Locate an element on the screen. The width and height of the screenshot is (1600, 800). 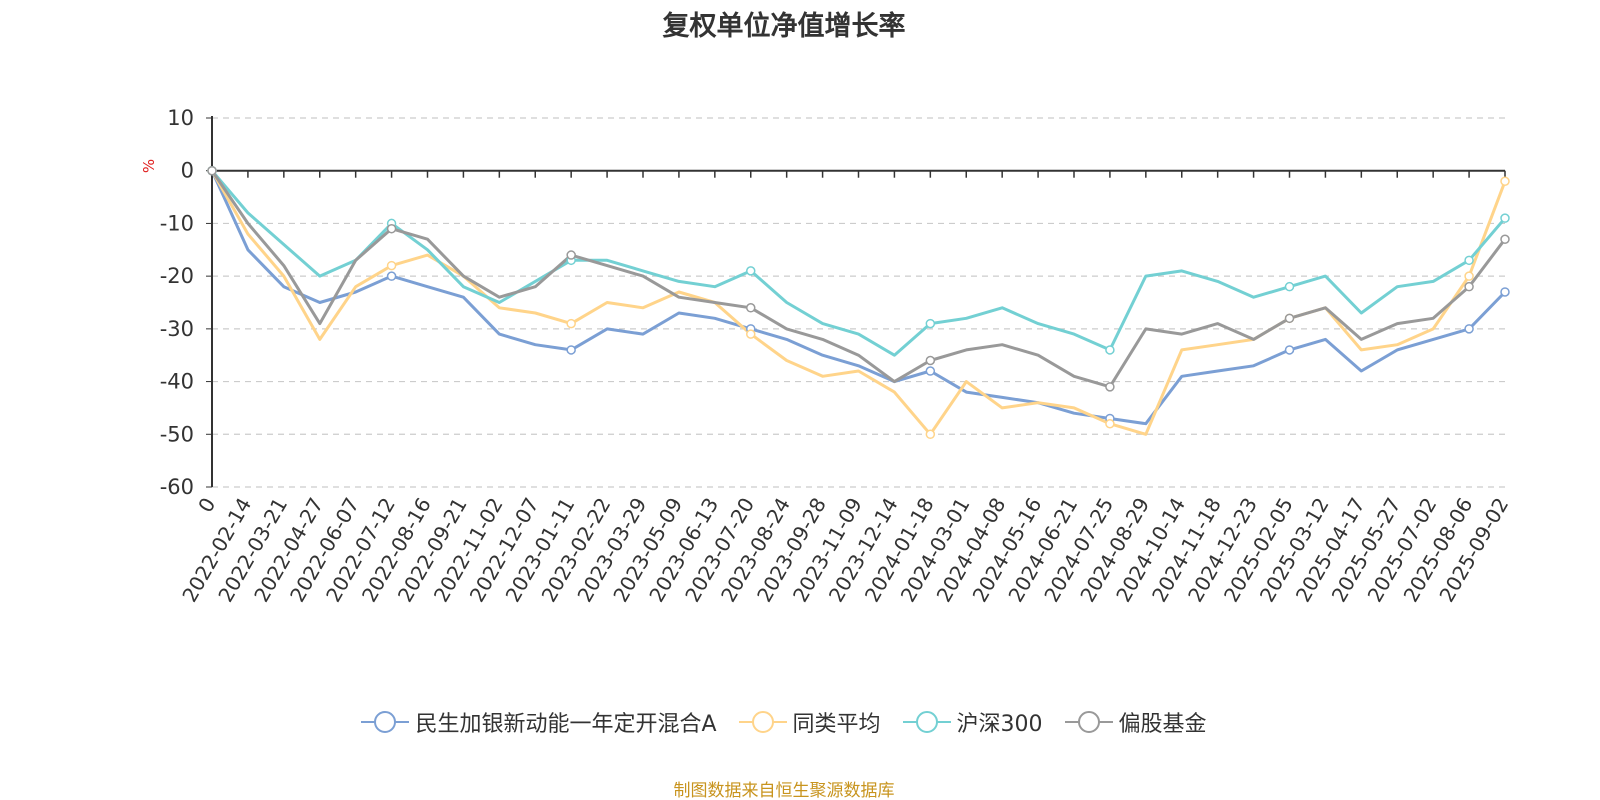
y-tick-label: -20 is located at coordinates (177, 276).